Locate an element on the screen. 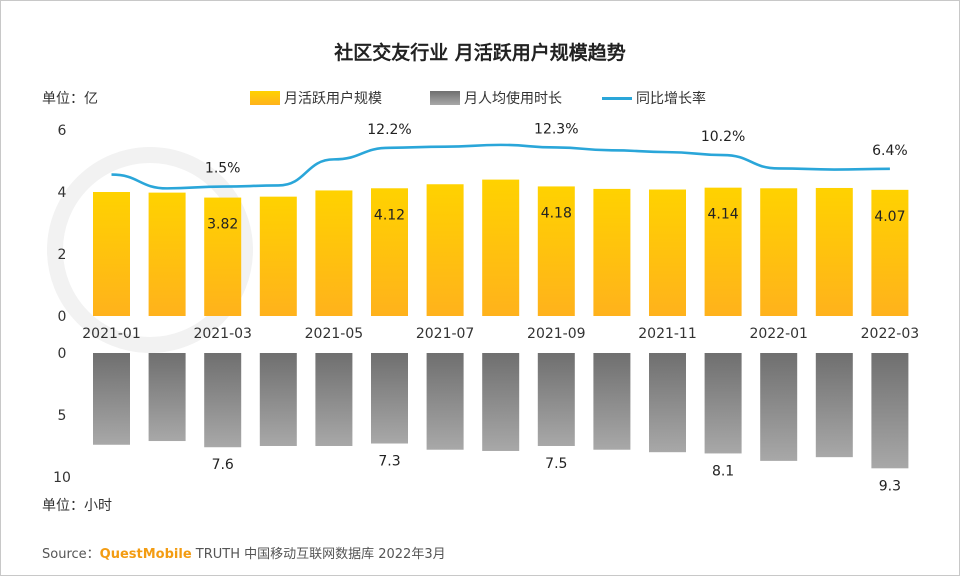 This screenshot has height=576, width=960. legend-label-mau: 月活跃用户规模 is located at coordinates (333, 99).